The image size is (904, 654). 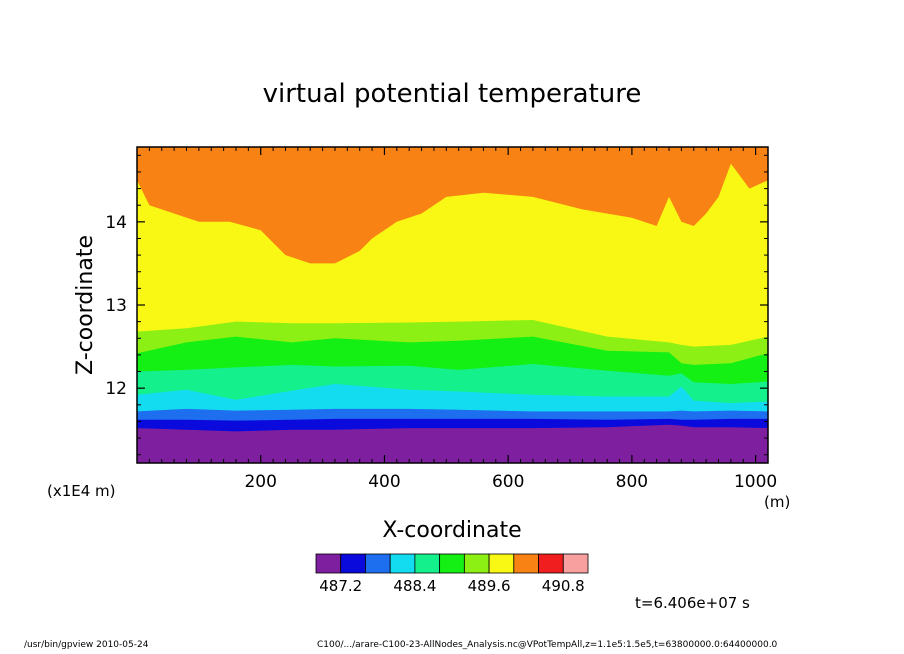 What do you see at coordinates (563, 586) in the screenshot?
I see `colorbar-tick-label: 490.8` at bounding box center [563, 586].